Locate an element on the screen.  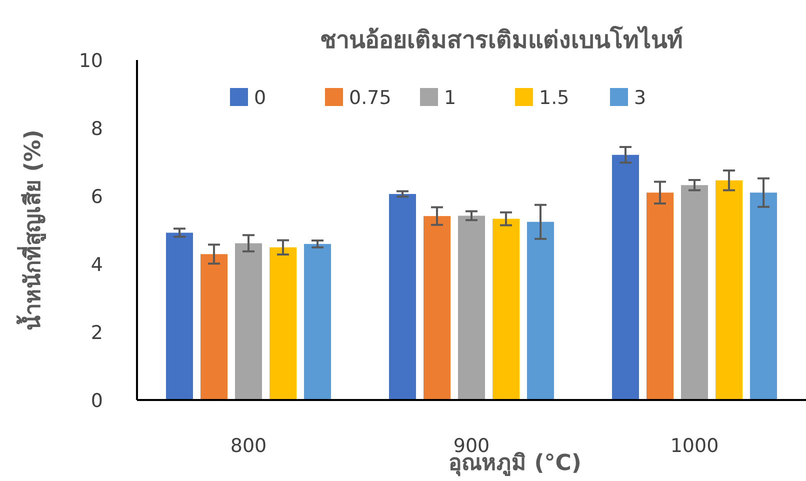
y-tick-label: 4 is located at coordinates (96, 265).